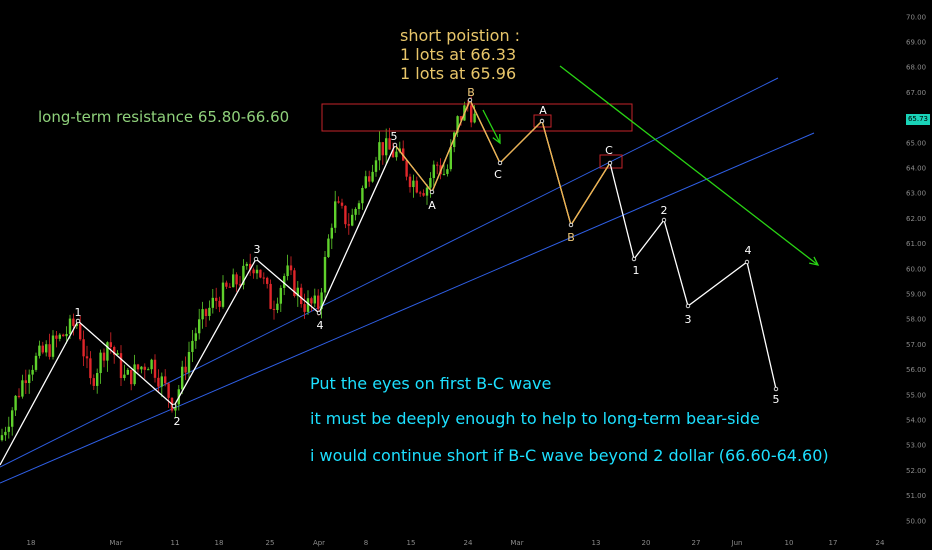 This screenshot has width=932, height=550. Describe the element at coordinates (776, 399) in the screenshot. I see `wave-label-projection-impulse: 5` at that location.